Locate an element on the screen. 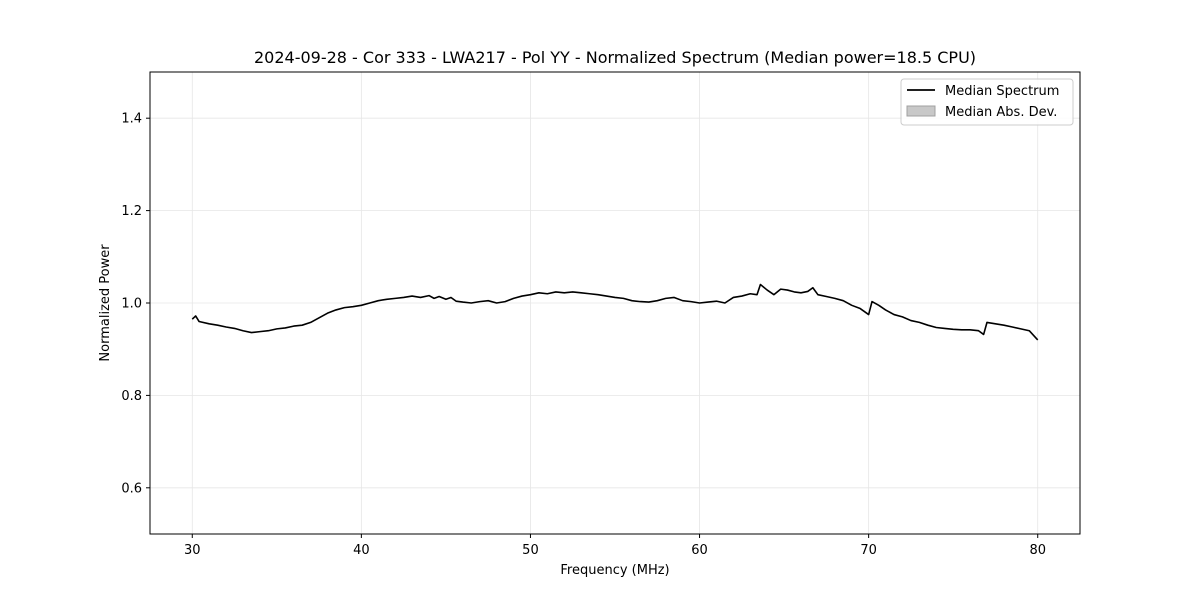 The image size is (1200, 600). y-tick-label: 1.0 is located at coordinates (131, 304).